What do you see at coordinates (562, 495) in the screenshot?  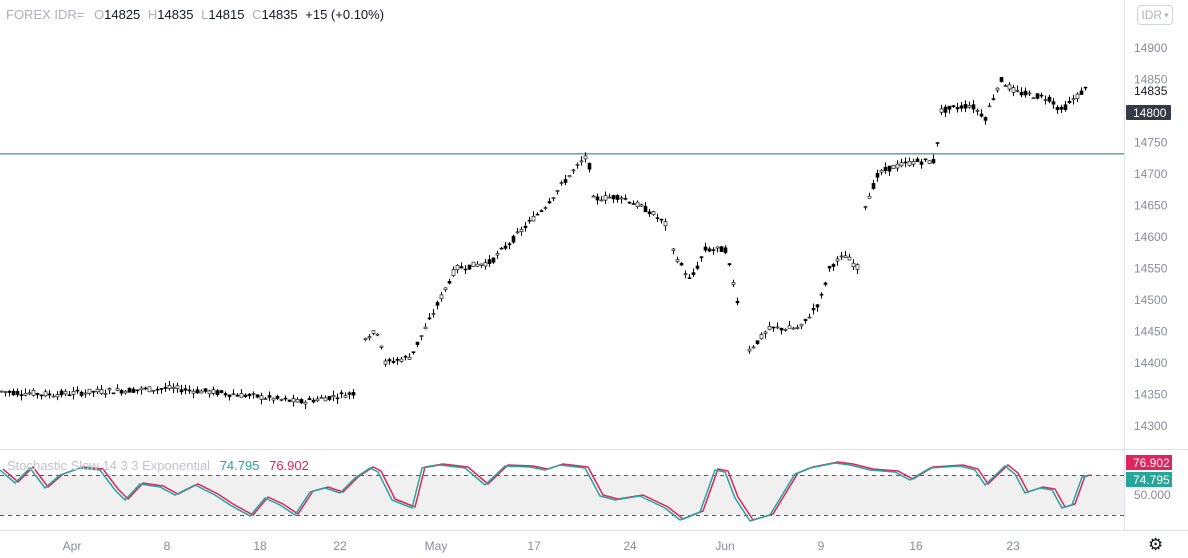 I see `stoch-band` at bounding box center [562, 495].